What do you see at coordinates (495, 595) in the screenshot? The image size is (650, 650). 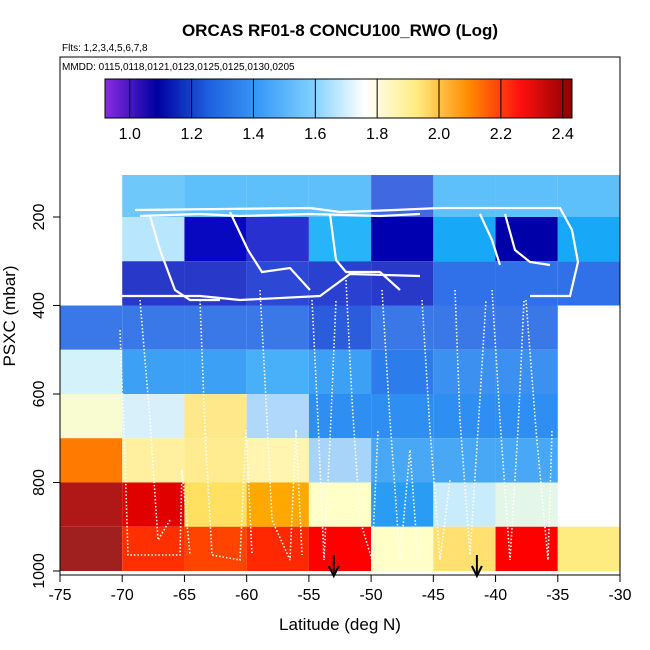 I see `x-tick-label: -40` at bounding box center [495, 595].